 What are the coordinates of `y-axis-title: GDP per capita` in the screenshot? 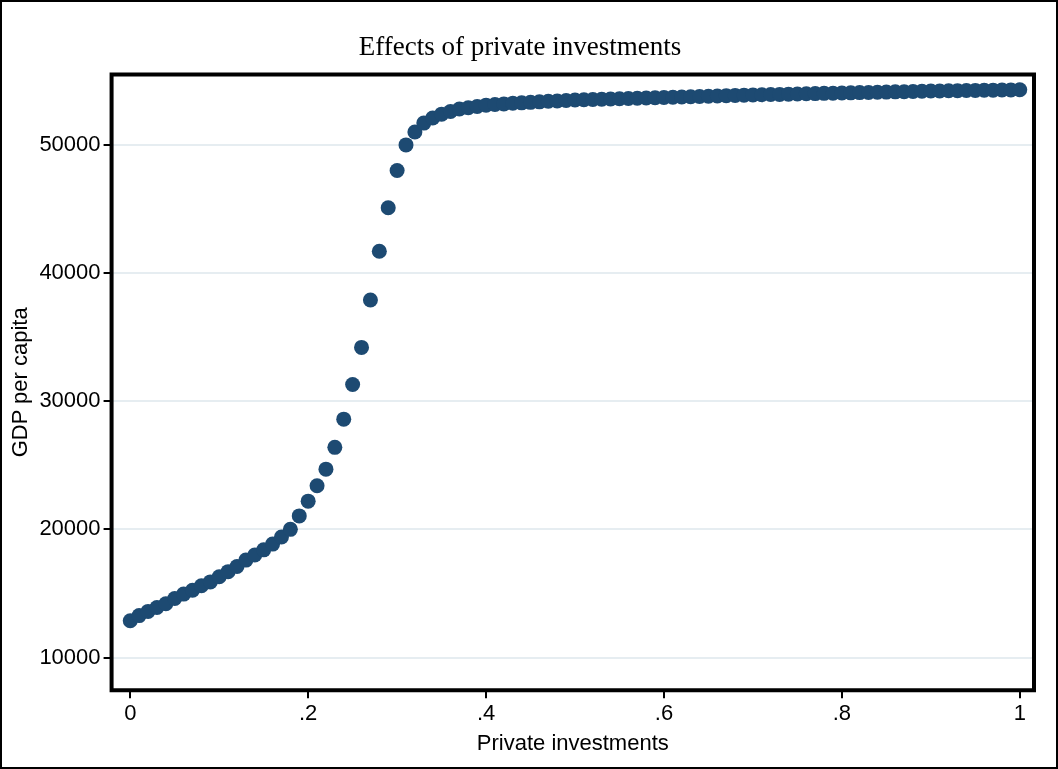 It's located at (20, 382).